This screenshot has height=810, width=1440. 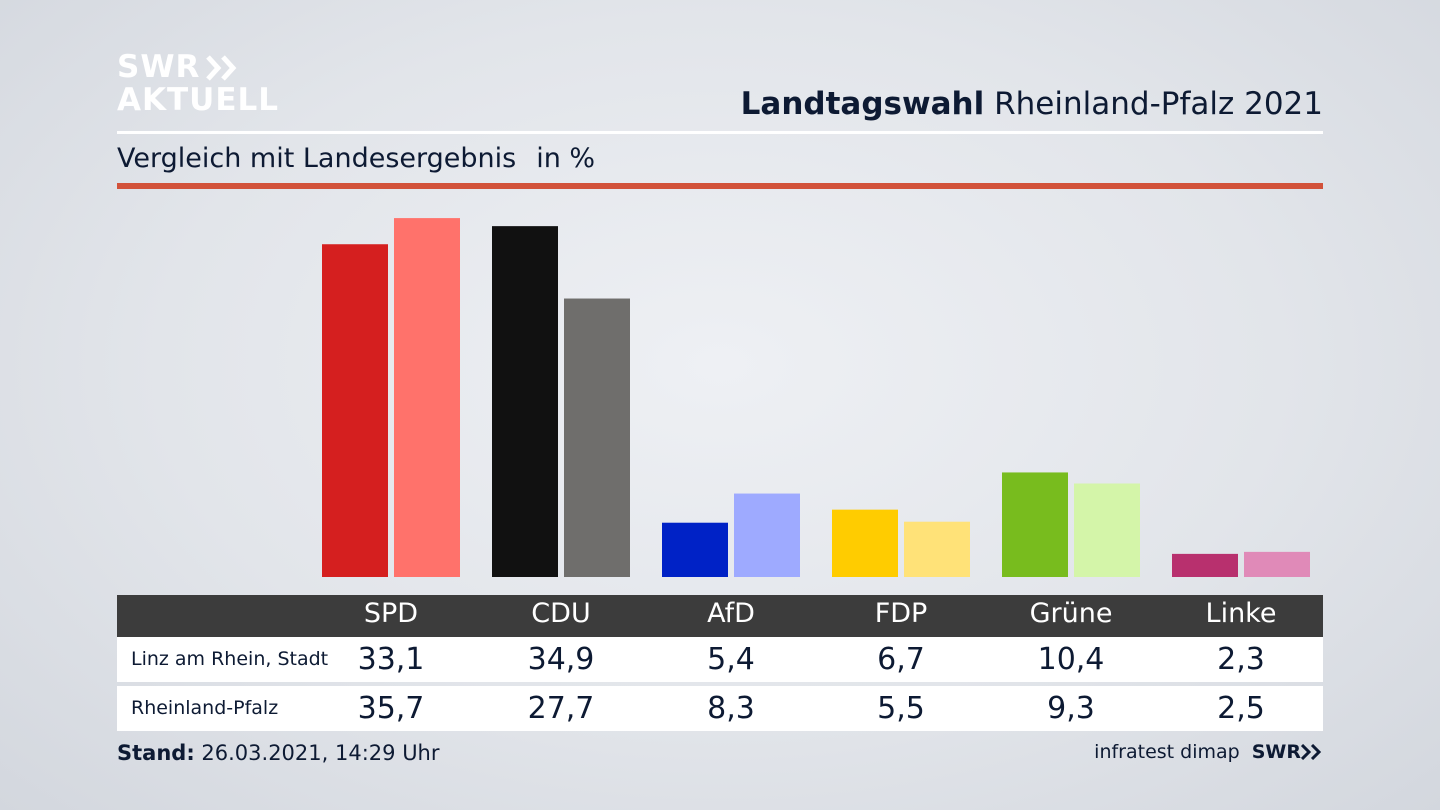 What do you see at coordinates (1167, 752) in the screenshot?
I see `source-text: infratest dimap` at bounding box center [1167, 752].